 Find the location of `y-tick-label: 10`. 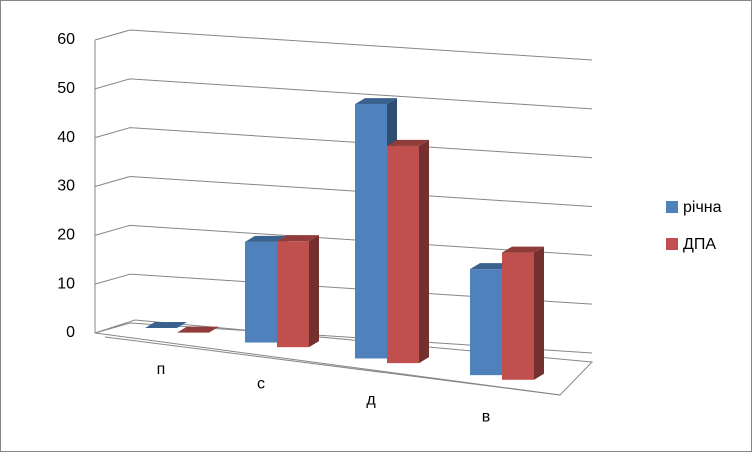

y-tick-label: 10 is located at coordinates (66, 283).